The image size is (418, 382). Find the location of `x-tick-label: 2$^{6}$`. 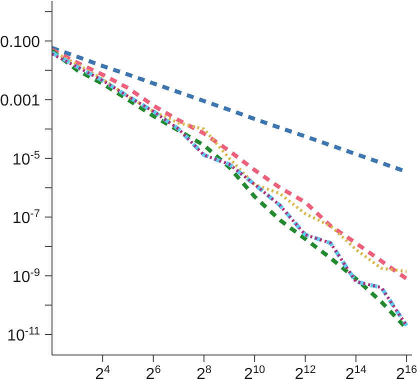

x-tick-label: 2$^{6}$ is located at coordinates (153, 373).